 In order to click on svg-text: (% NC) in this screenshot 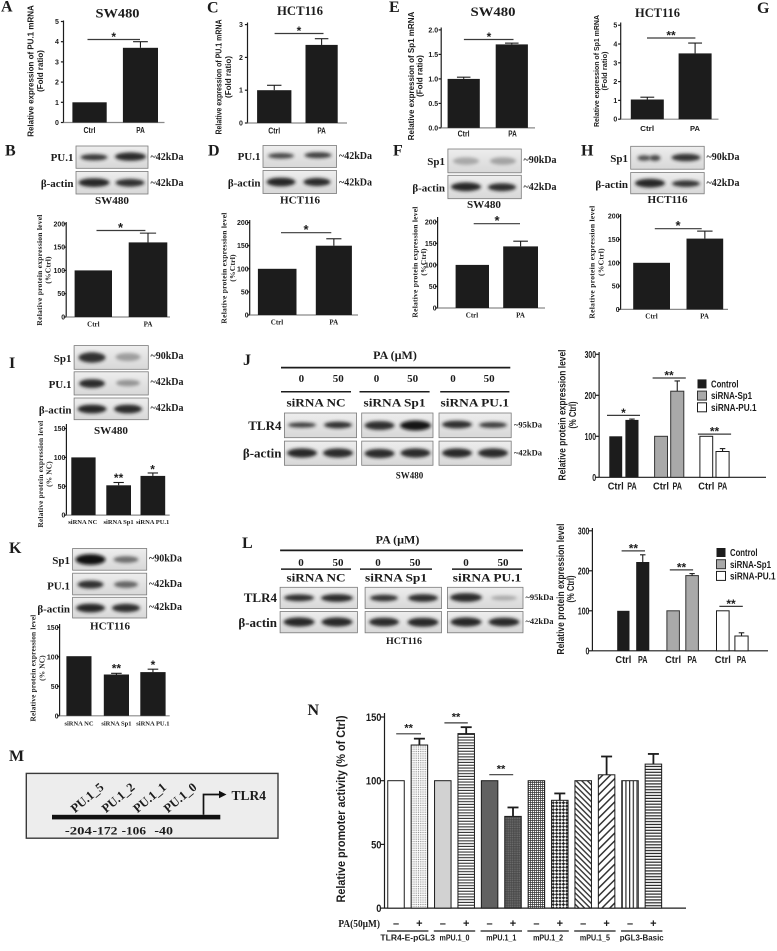, I will do `click(42, 668)`.